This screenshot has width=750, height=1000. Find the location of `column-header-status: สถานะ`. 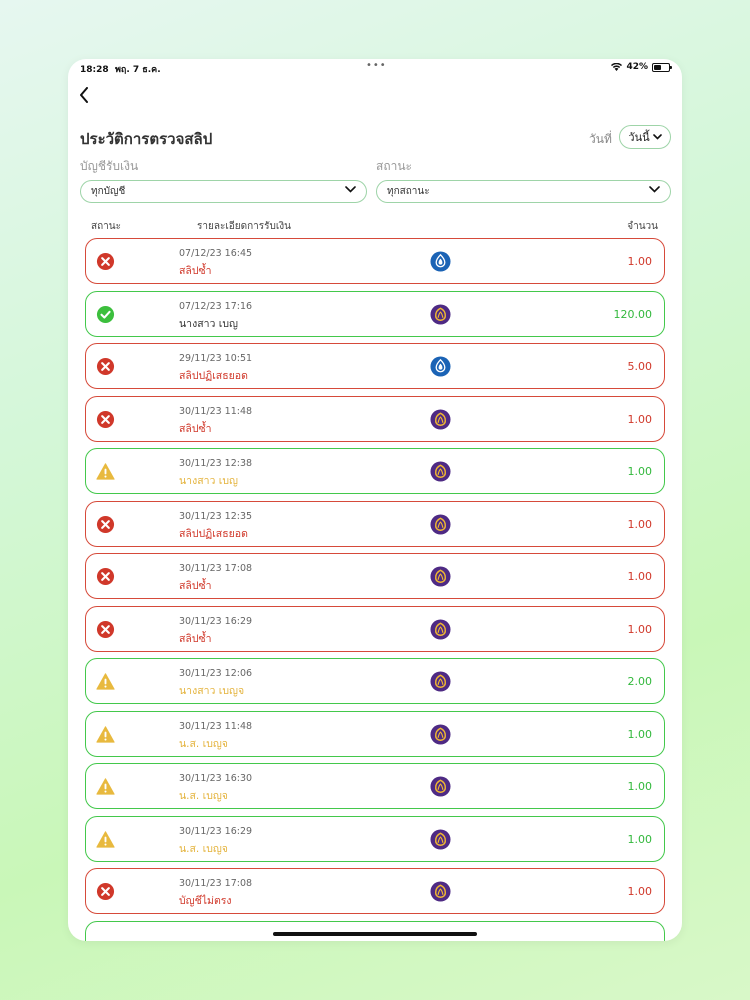

column-header-status: สถานะ is located at coordinates (106, 226).